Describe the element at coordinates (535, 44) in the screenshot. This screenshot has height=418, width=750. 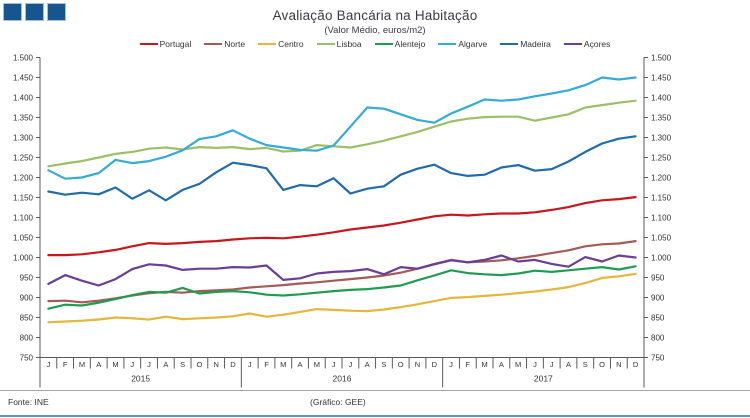
I see `legend-label-madeira: Madeira` at that location.